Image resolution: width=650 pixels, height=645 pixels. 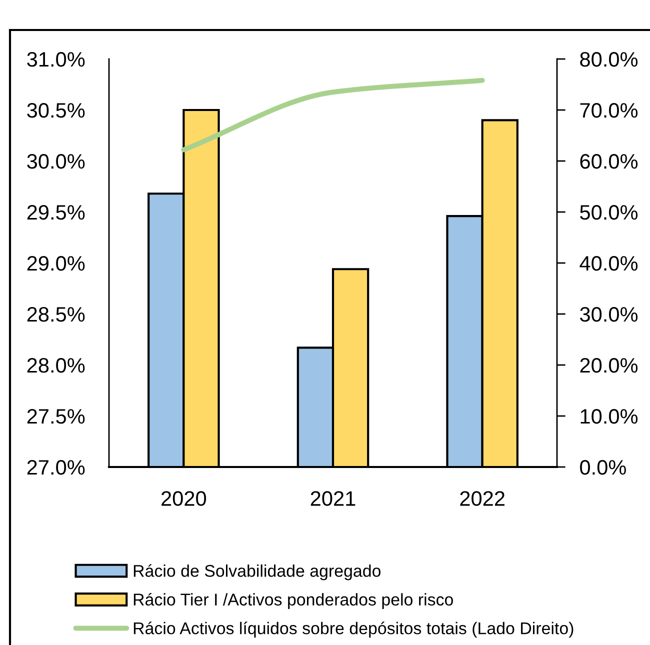 What do you see at coordinates (609, 110) in the screenshot?
I see `y2-tick-label: 70.0%` at bounding box center [609, 110].